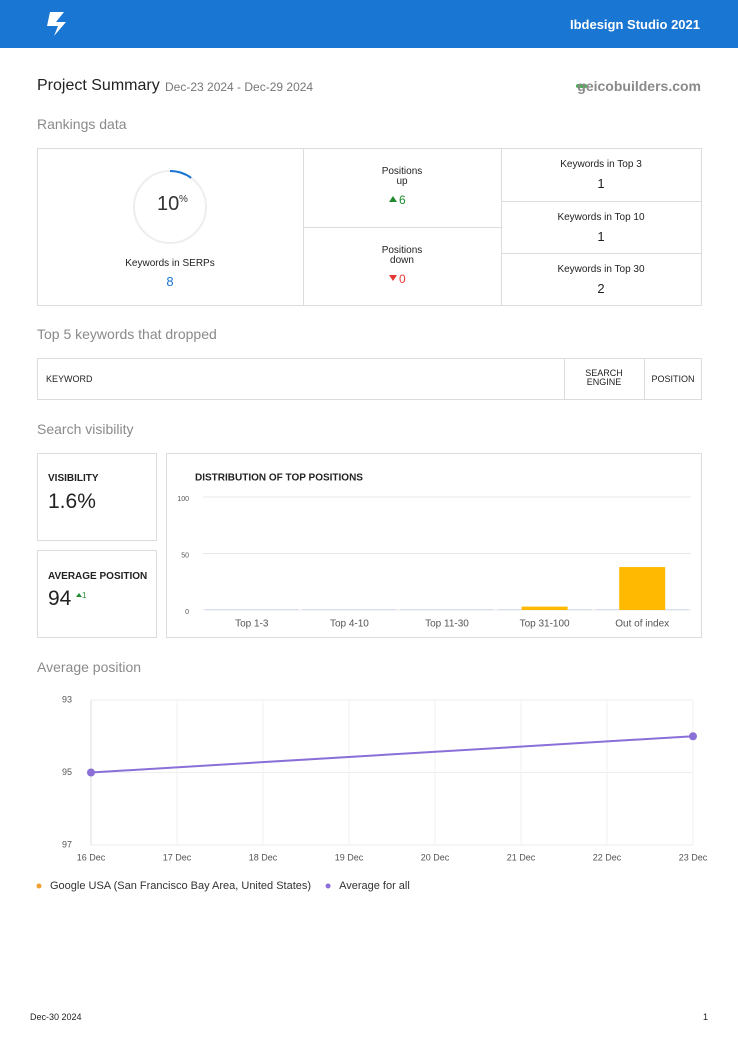 The image size is (738, 1046). What do you see at coordinates (127, 334) in the screenshot?
I see `section-heading: Top 5 keywords that dropped` at bounding box center [127, 334].